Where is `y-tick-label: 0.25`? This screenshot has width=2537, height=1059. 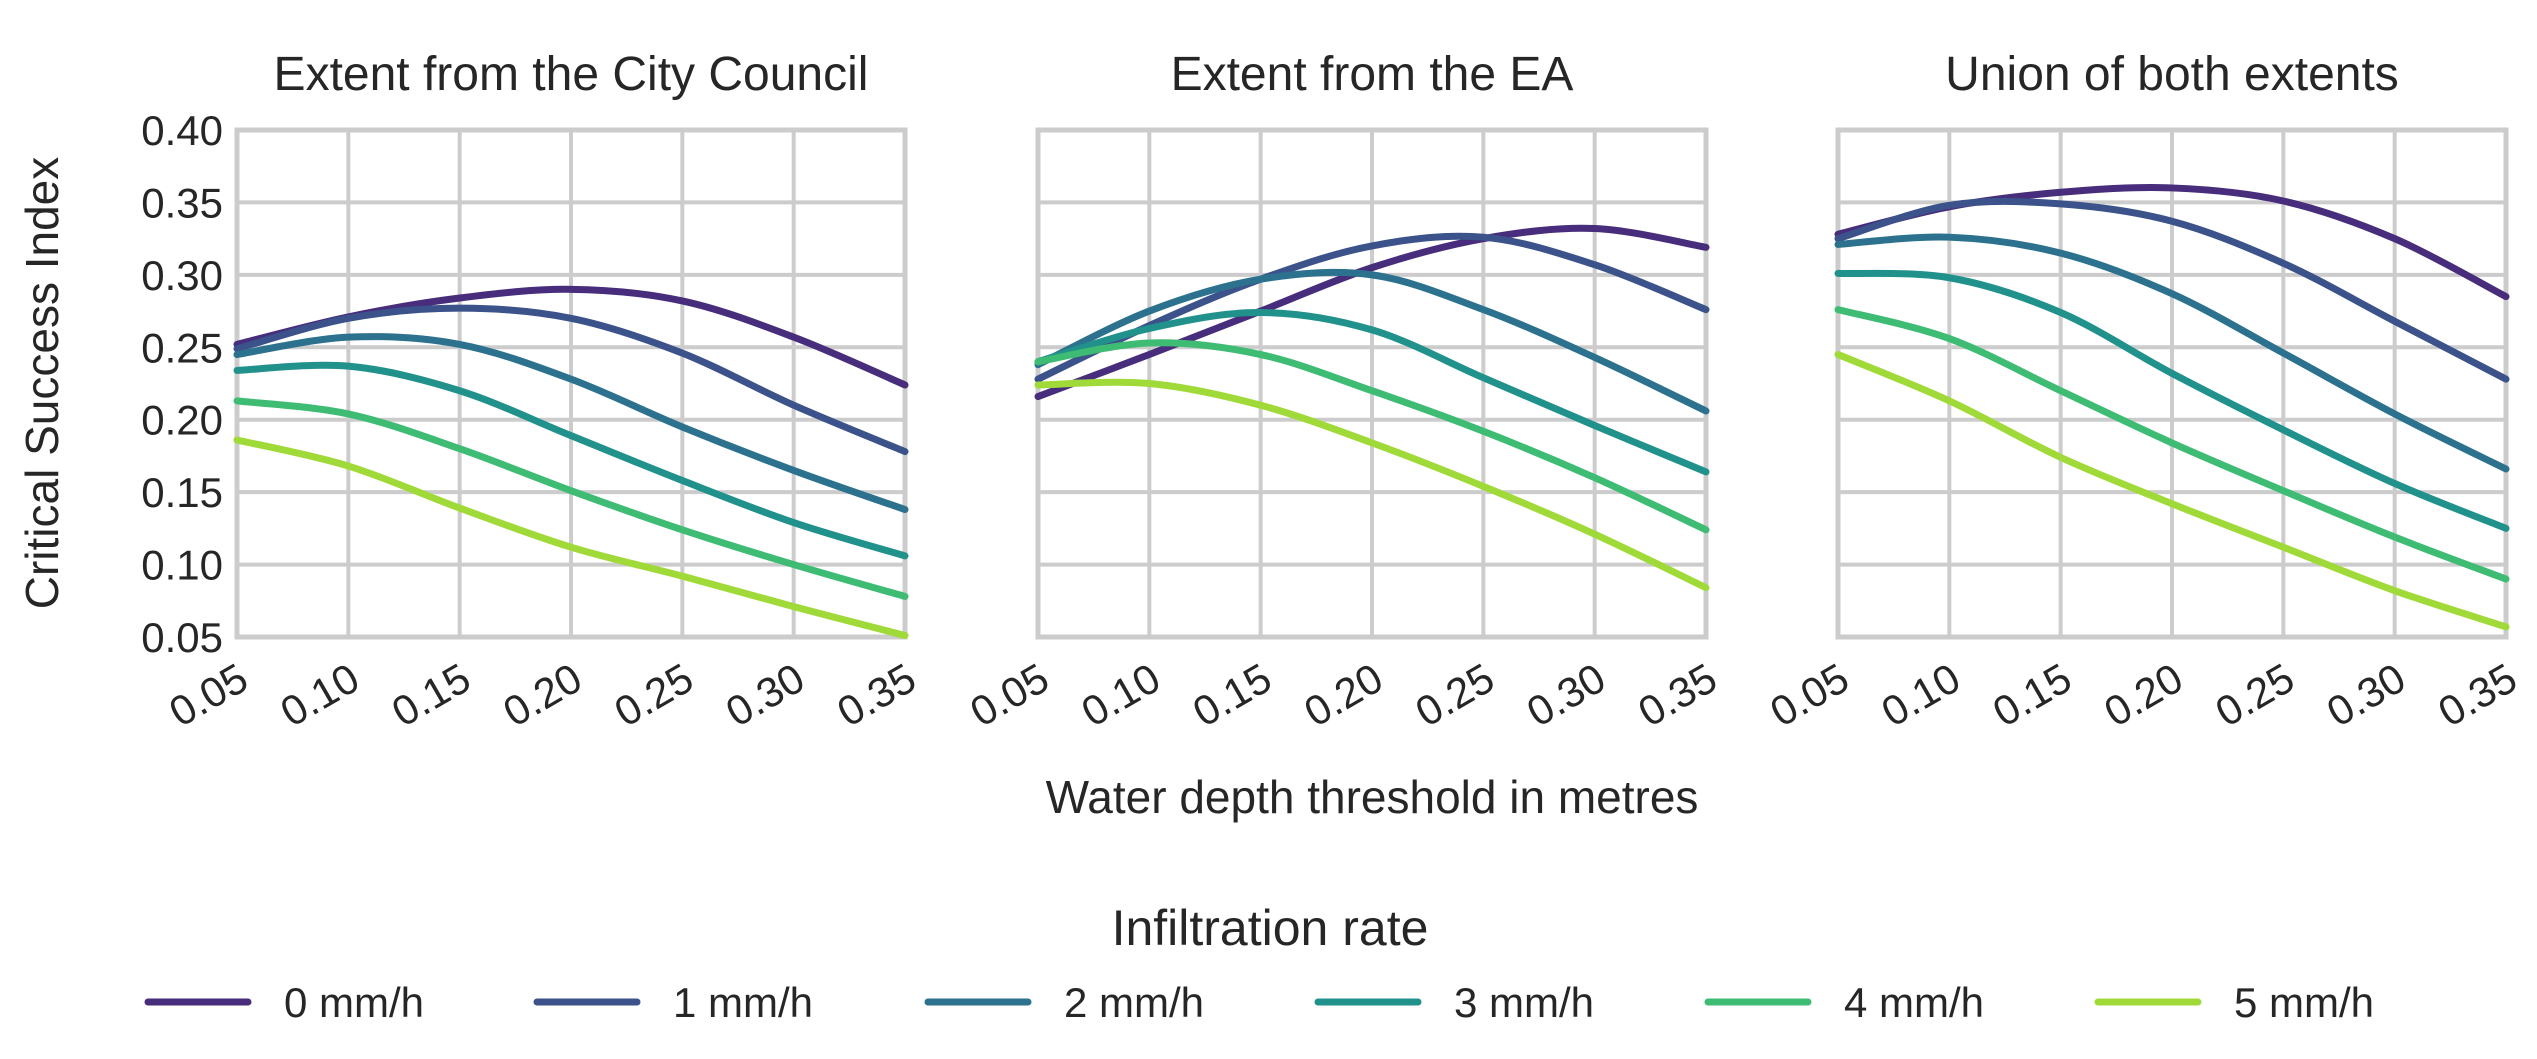
y-tick-label: 0.25 is located at coordinates (182, 347).